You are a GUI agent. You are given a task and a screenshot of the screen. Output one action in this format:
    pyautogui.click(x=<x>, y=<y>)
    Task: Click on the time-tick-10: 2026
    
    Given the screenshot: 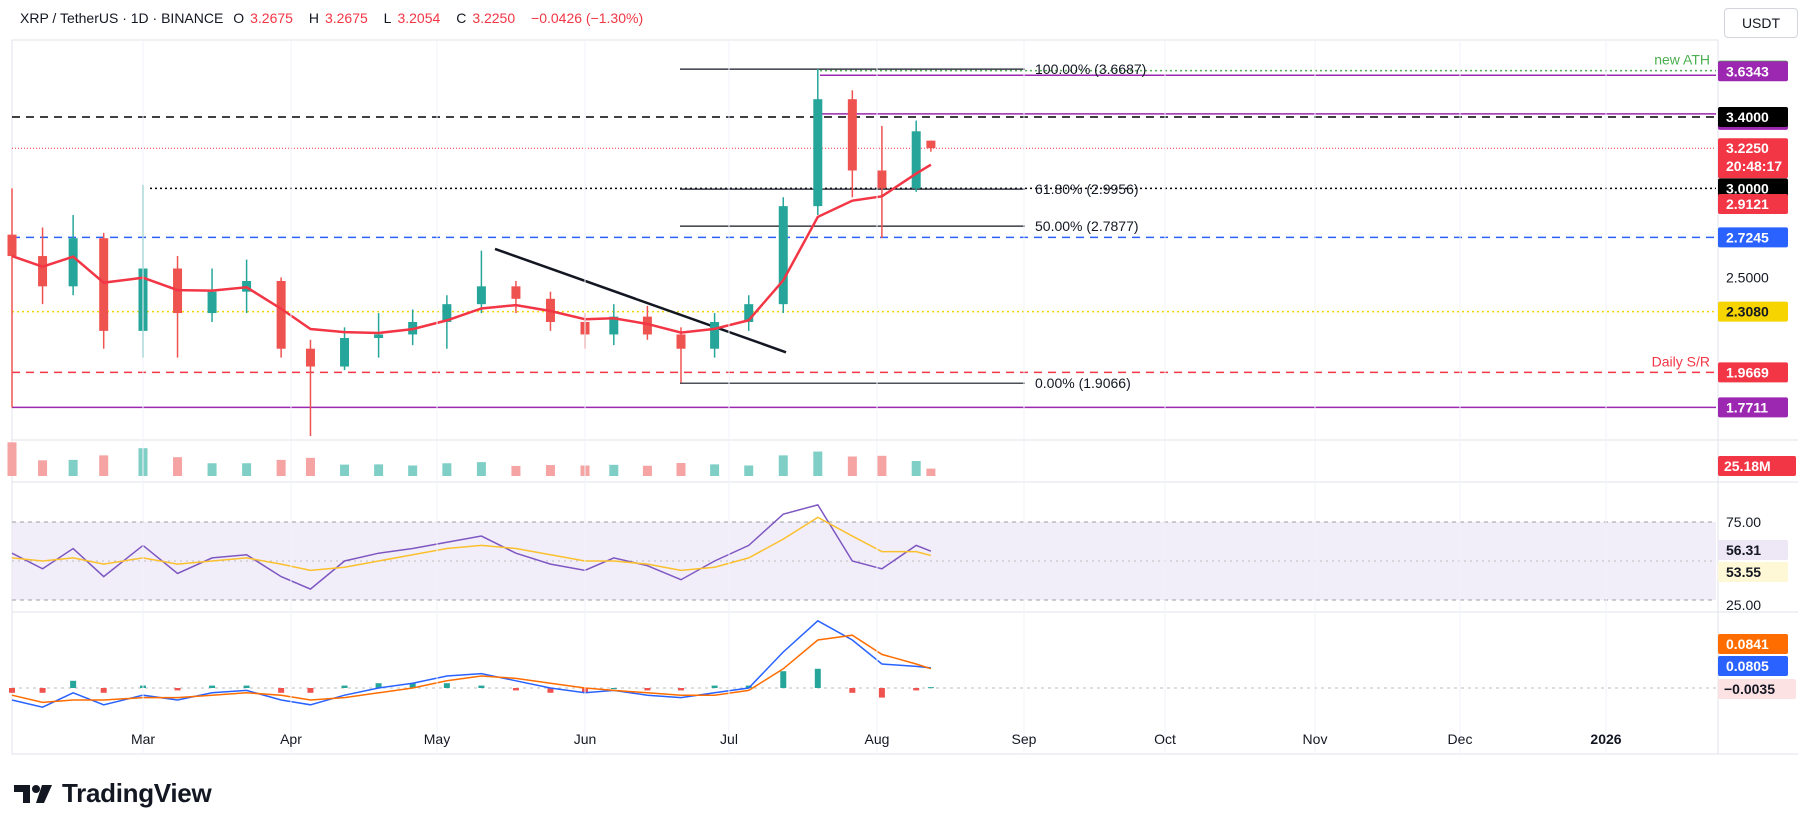 What is the action you would take?
    pyautogui.click(x=1605, y=739)
    